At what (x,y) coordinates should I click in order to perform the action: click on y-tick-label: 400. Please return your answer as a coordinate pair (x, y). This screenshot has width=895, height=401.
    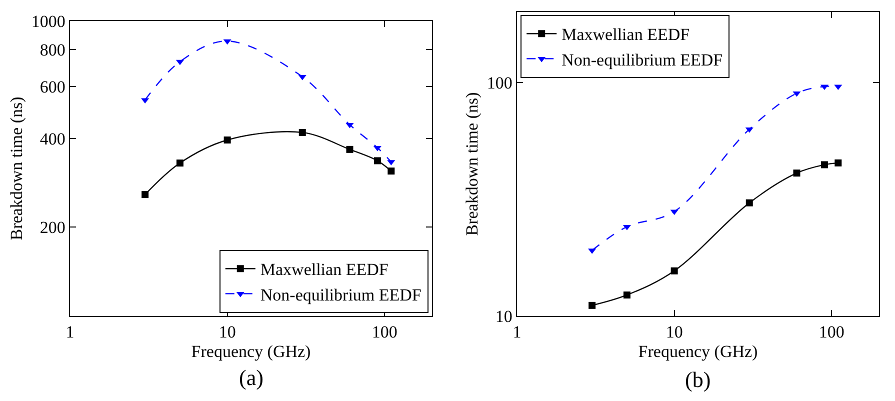
    Looking at the image, I should click on (53, 138).